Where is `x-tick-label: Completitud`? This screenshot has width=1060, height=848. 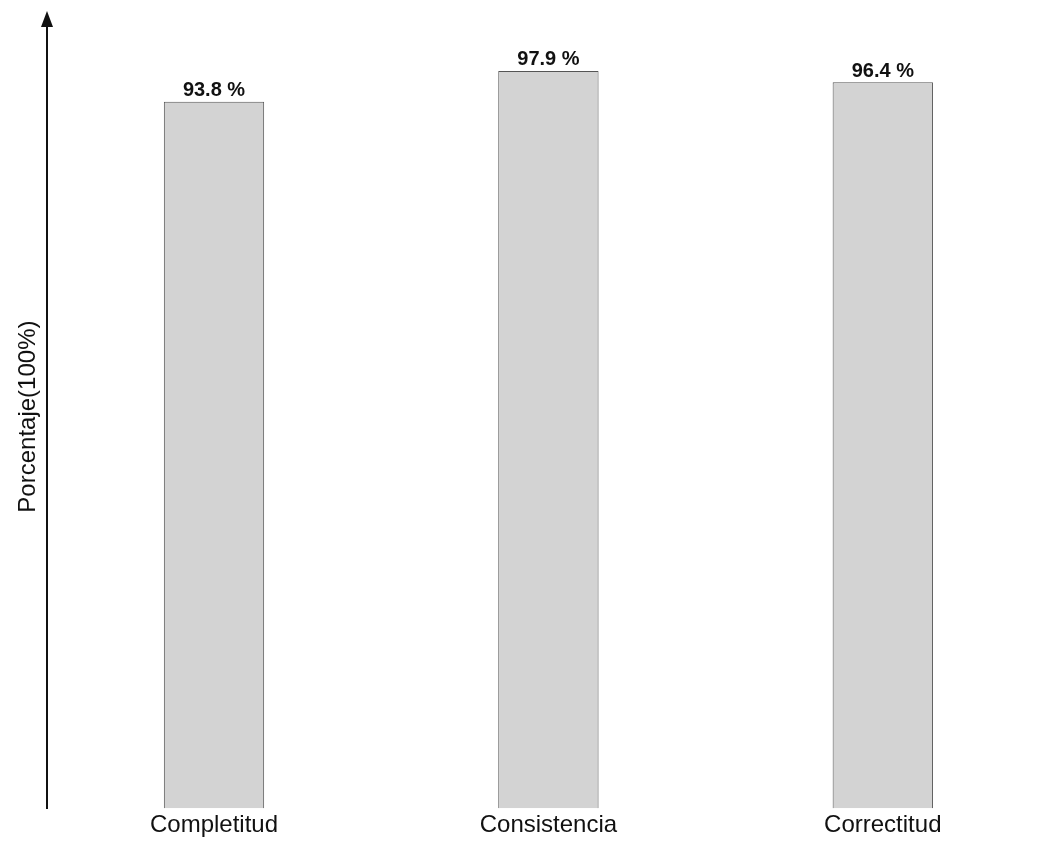
x-tick-label: Completitud is located at coordinates (214, 824).